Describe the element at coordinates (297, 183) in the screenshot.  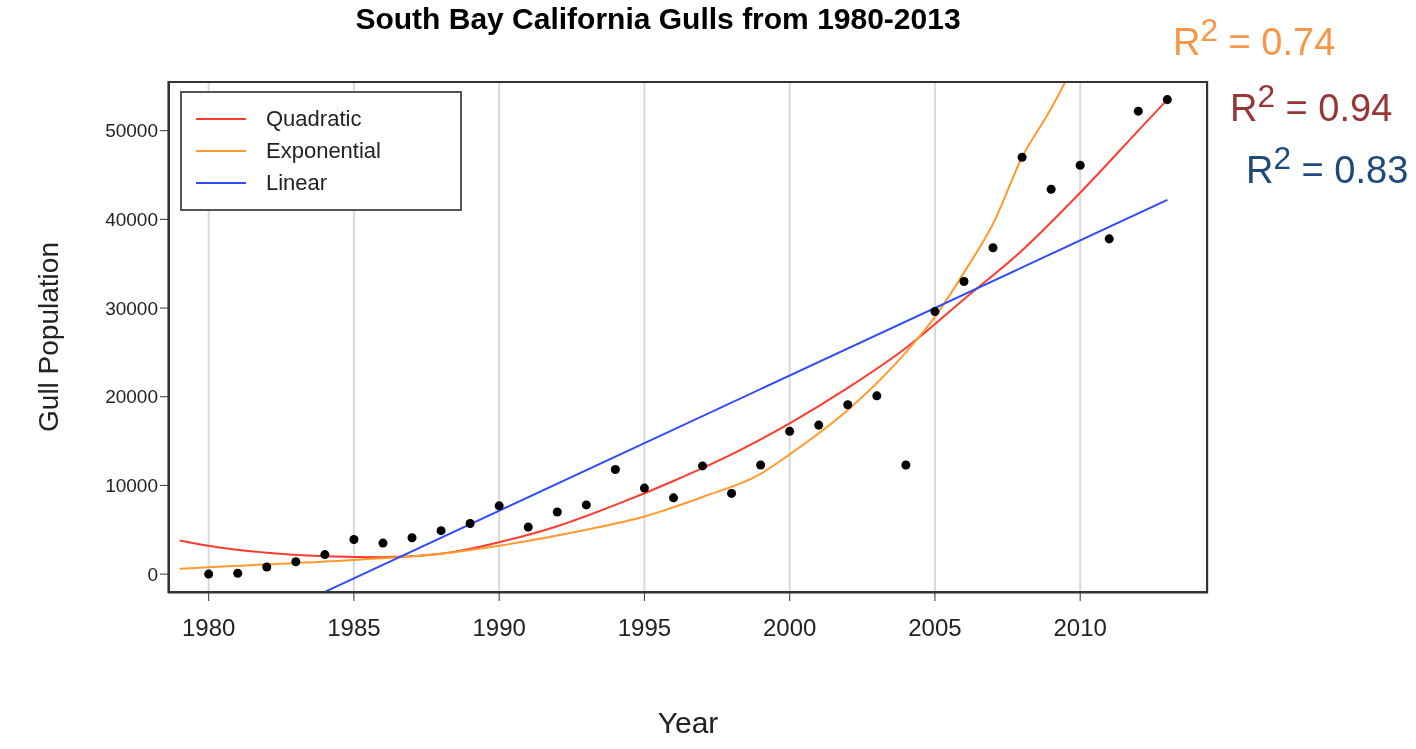
I see `legend-label: Linear` at that location.